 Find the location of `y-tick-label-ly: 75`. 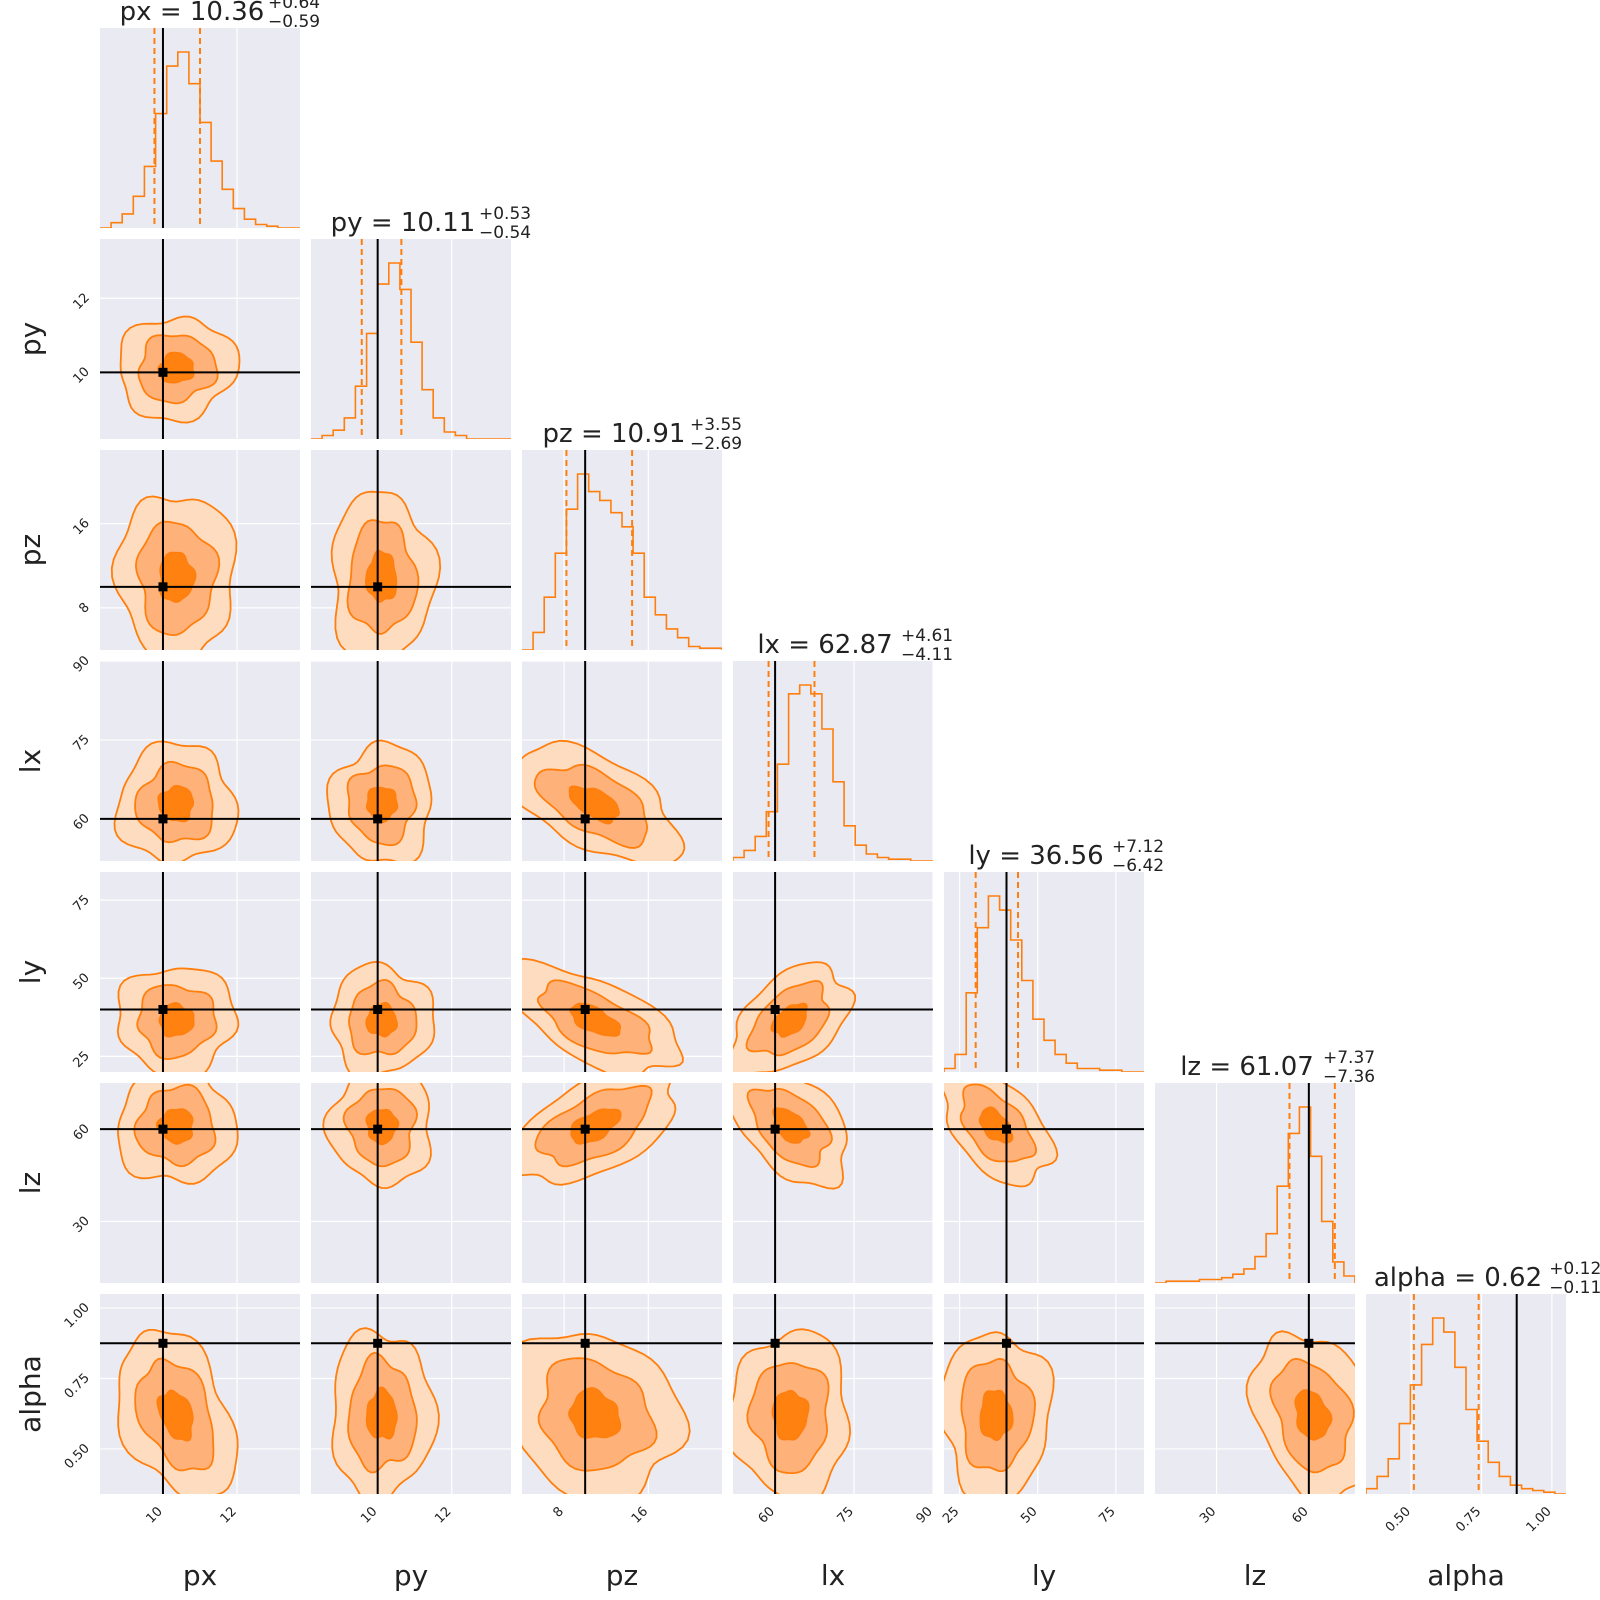

y-tick-label-ly: 75 is located at coordinates (82, 903).